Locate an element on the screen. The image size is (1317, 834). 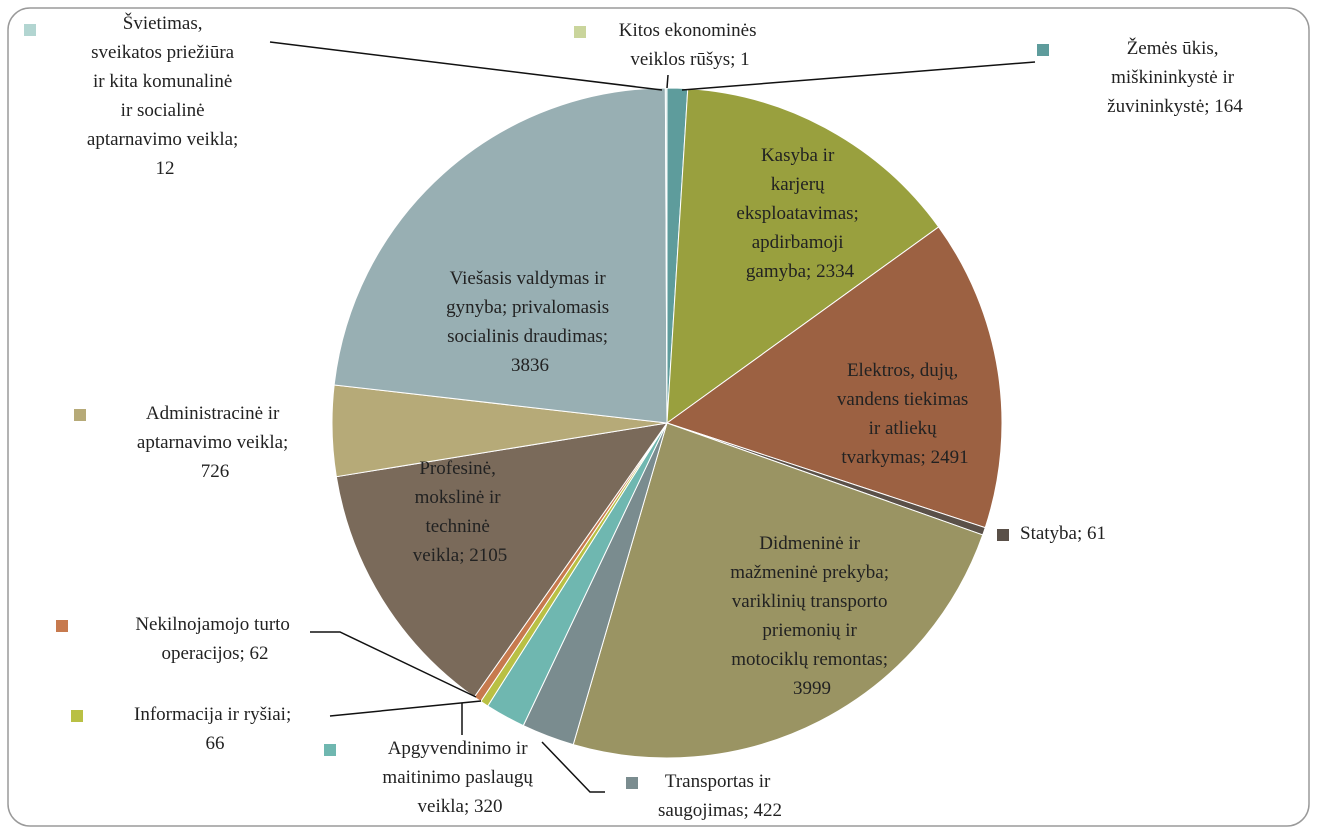
data-label: Statyba; 61 is located at coordinates (1063, 533).